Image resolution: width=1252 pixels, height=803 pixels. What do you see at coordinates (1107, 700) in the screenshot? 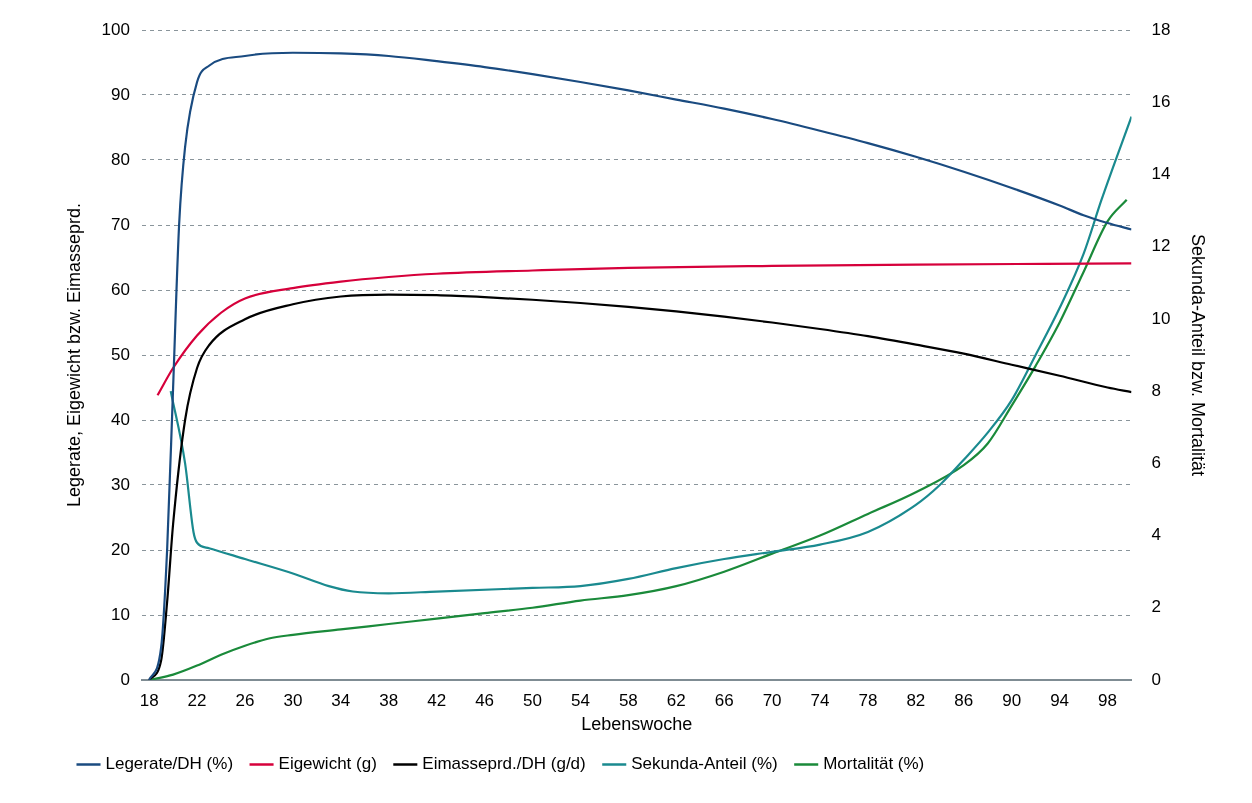
I see `x-tick-label: 98` at bounding box center [1107, 700].